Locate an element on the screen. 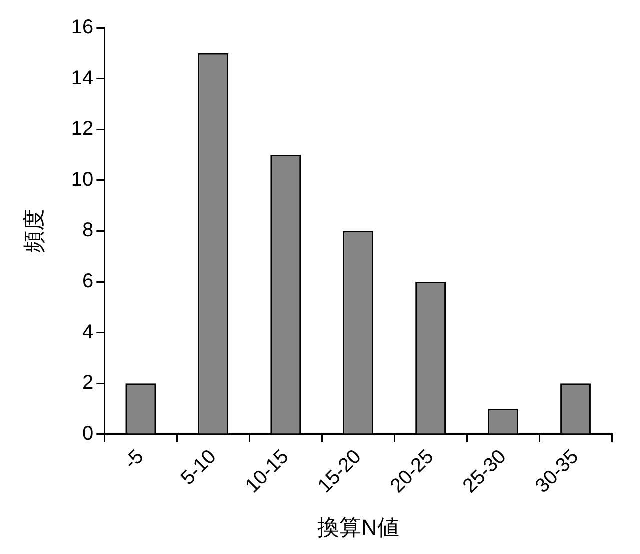 Image resolution: width=640 pixels, height=554 pixels. y-tick-label: 16 is located at coordinates (82, 27).